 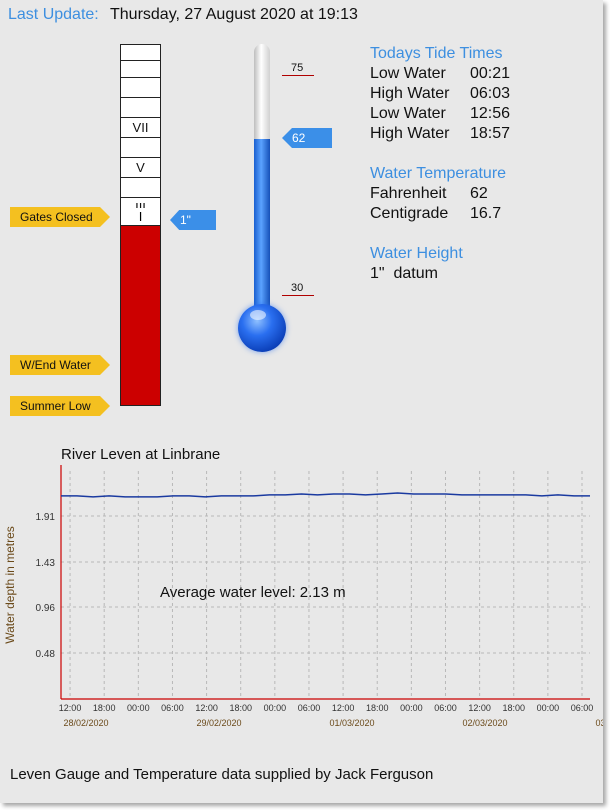 I want to click on average-level-annotation: Average water level: 2.13 m, so click(x=253, y=592).